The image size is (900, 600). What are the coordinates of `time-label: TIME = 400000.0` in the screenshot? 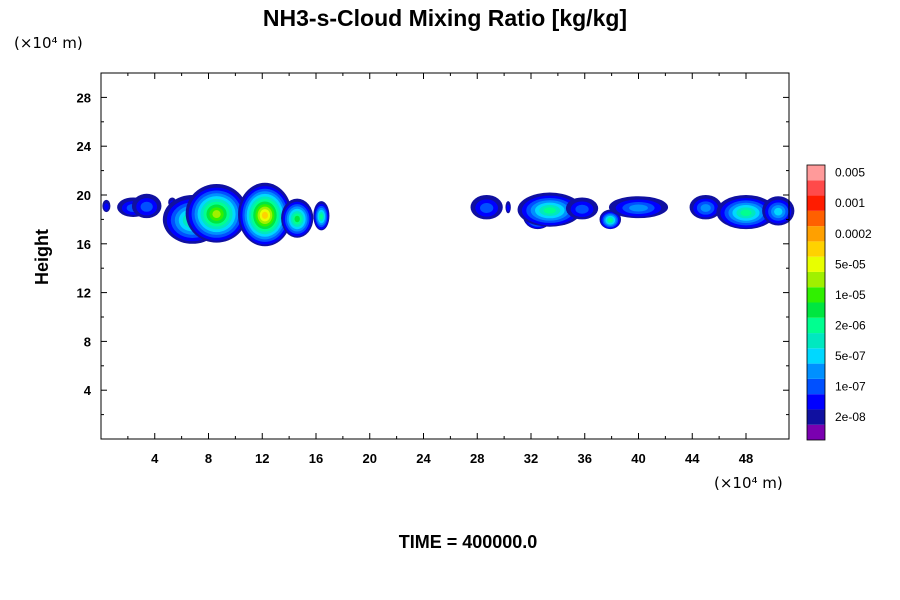 It's located at (468, 542).